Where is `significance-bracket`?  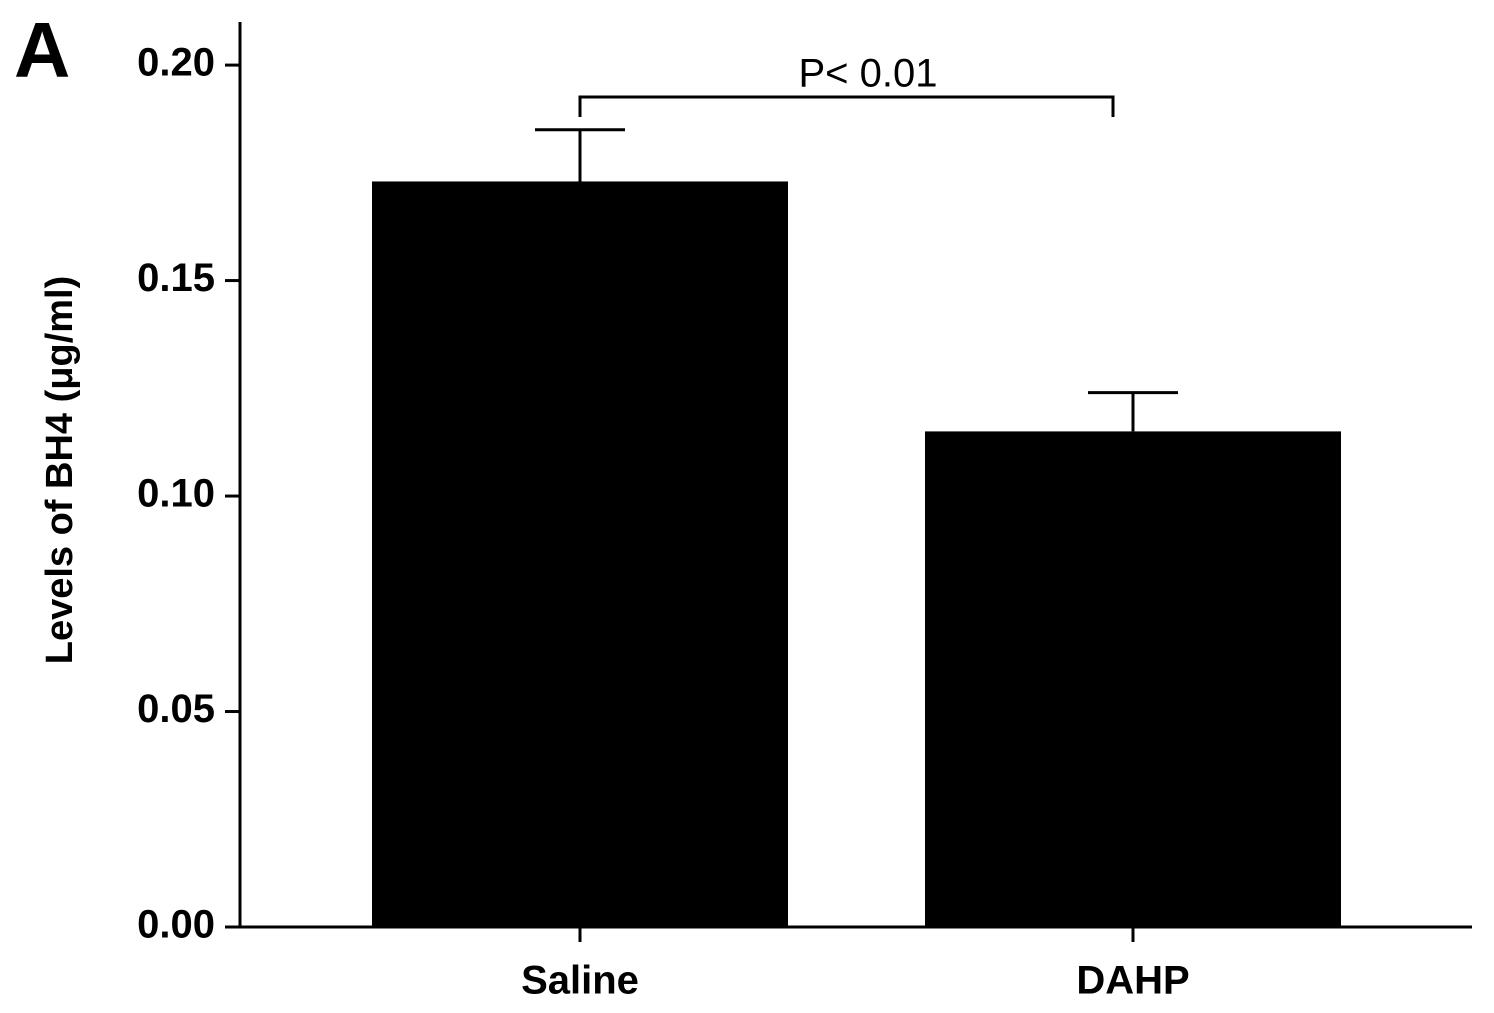
significance-bracket is located at coordinates (846, 106).